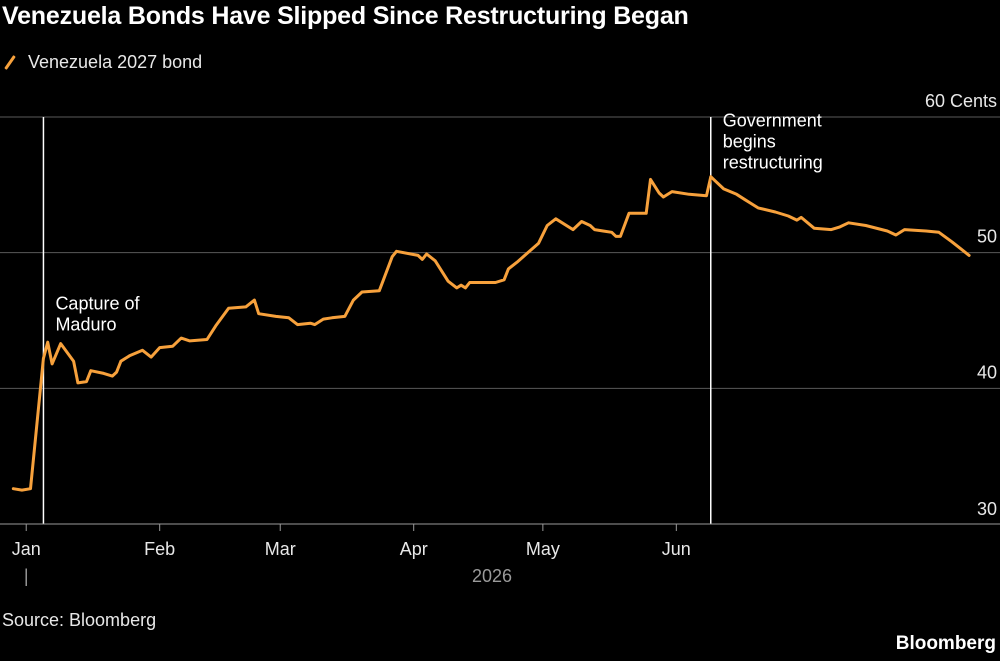  What do you see at coordinates (676, 549) in the screenshot?
I see `x-tick-label: Jun` at bounding box center [676, 549].